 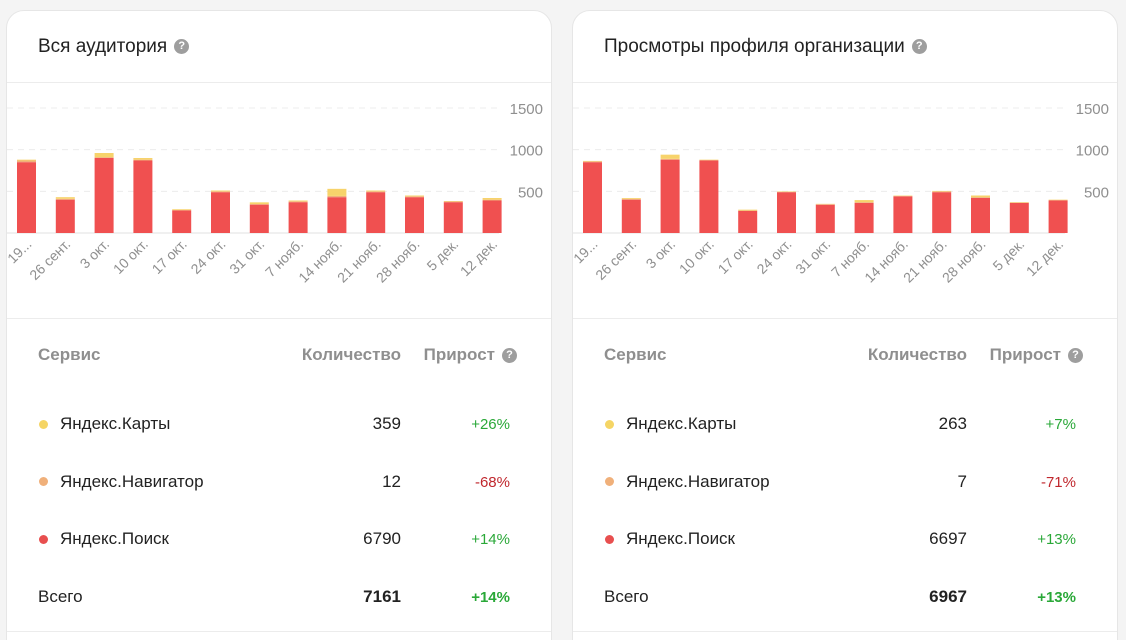 What do you see at coordinates (279, 47) in the screenshot?
I see `card-header: Вся аудитория ?` at bounding box center [279, 47].